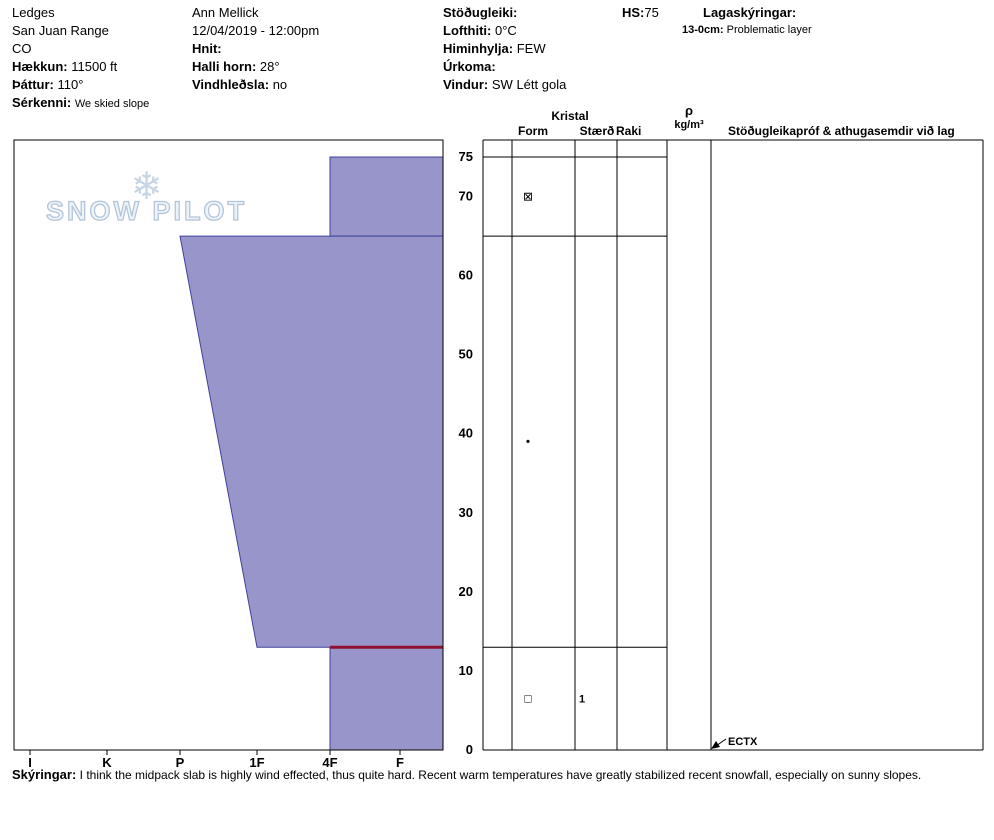  I want to click on depth-tick-label: 0, so click(469, 749).